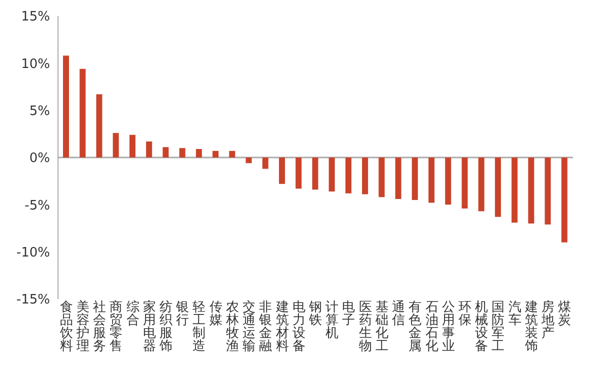 The height and width of the screenshot is (365, 601). What do you see at coordinates (332, 320) in the screenshot?
I see `x-tick-label: 计算机` at bounding box center [332, 320].